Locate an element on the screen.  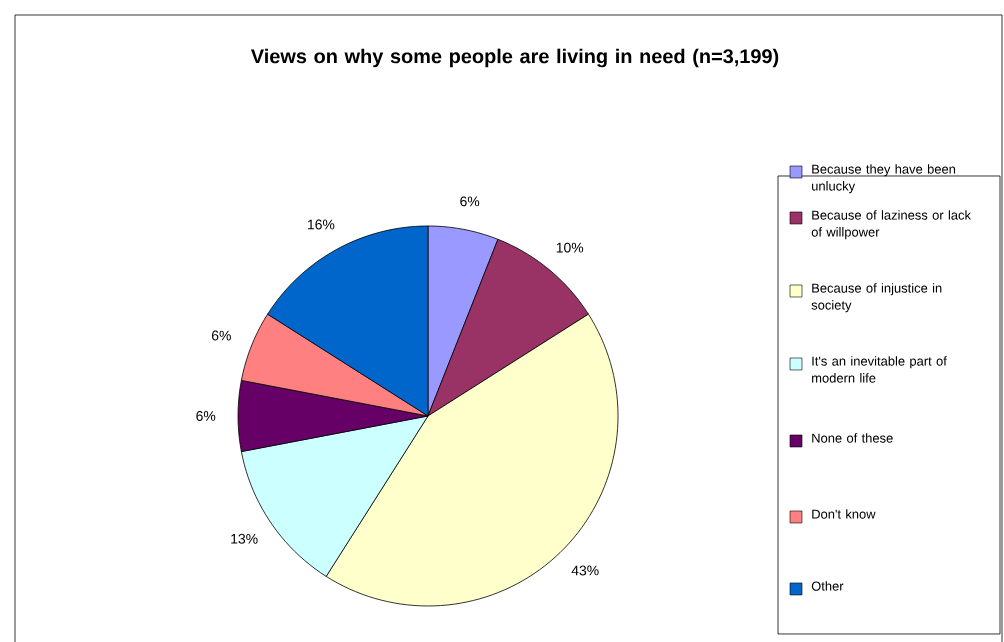
data-label: 16% is located at coordinates (321, 224).